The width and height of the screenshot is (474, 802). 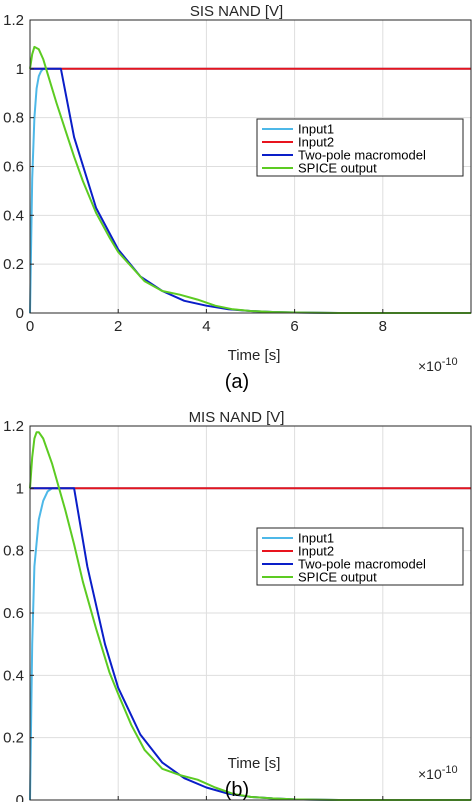 I want to click on figure-caption: (a), so click(x=237, y=382).